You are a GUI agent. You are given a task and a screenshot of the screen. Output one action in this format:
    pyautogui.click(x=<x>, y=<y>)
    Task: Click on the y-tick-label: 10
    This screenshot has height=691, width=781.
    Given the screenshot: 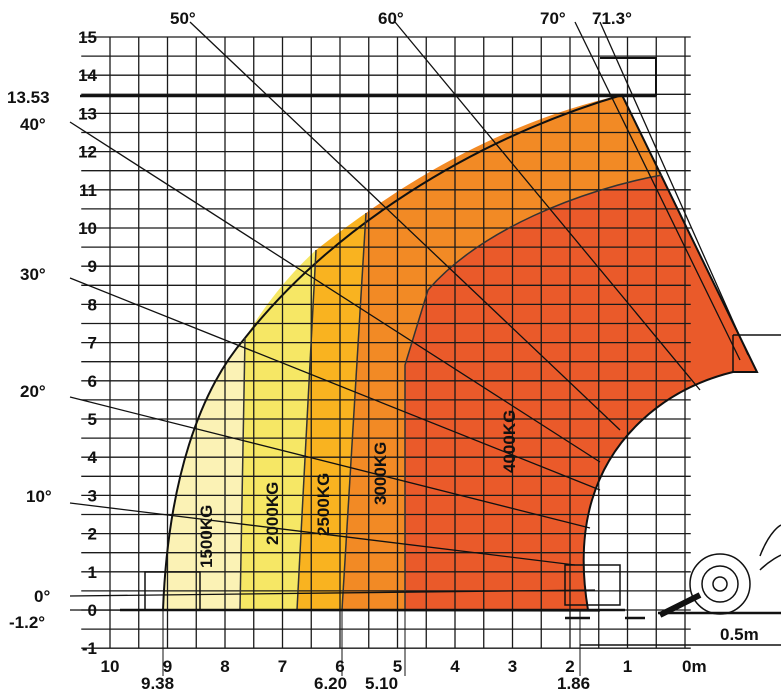 What is the action you would take?
    pyautogui.click(x=87, y=228)
    